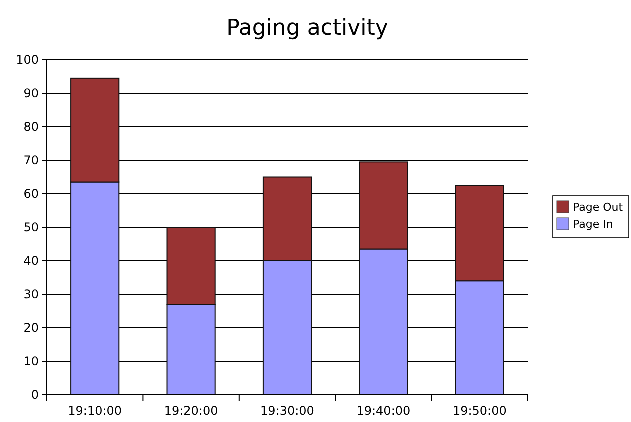  Describe the element at coordinates (307, 28) in the screenshot. I see `chart-title: Paging activity` at that location.